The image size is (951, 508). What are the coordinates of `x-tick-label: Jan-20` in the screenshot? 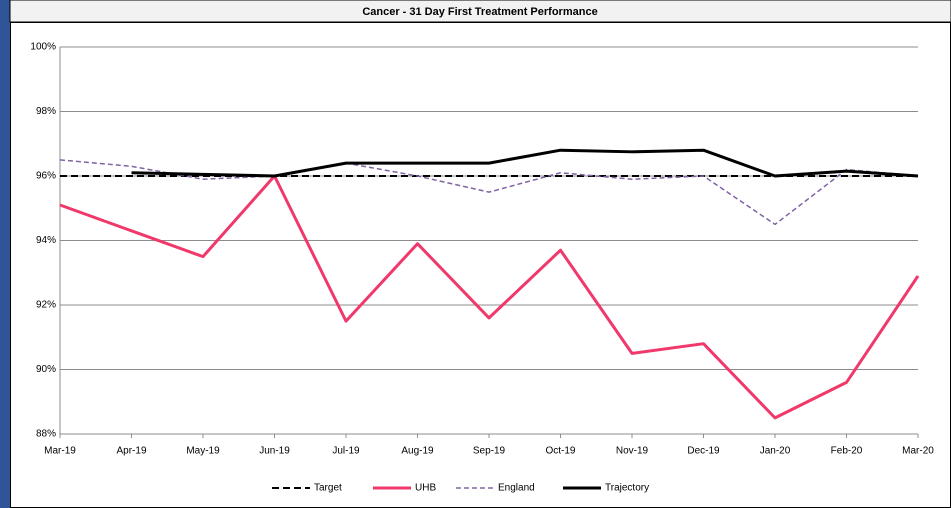 It's located at (775, 451).